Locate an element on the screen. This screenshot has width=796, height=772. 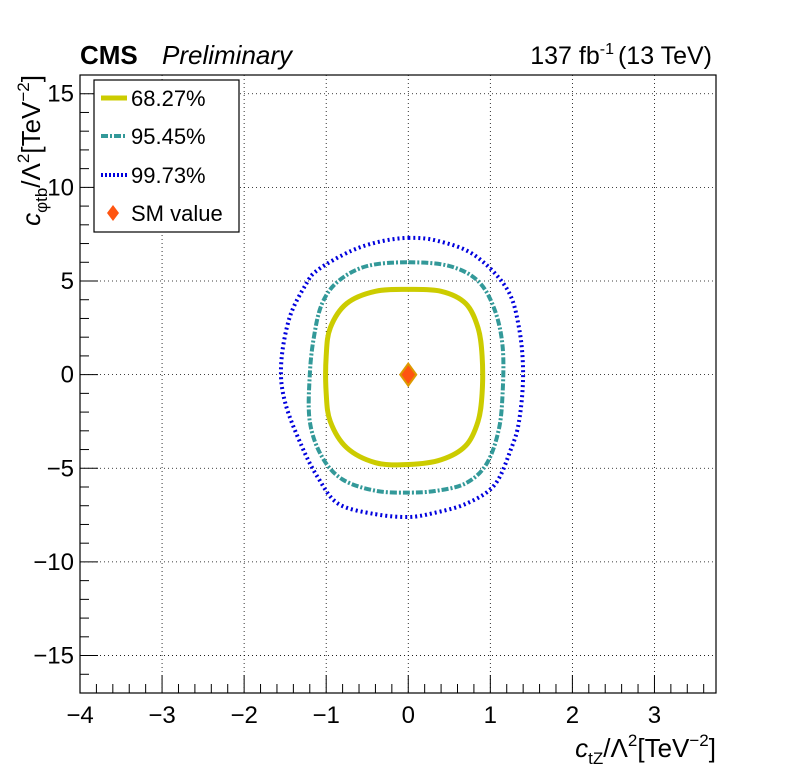
y-axis-title: cφtb/Λ2[TeV−2] is located at coordinates (32, 150).